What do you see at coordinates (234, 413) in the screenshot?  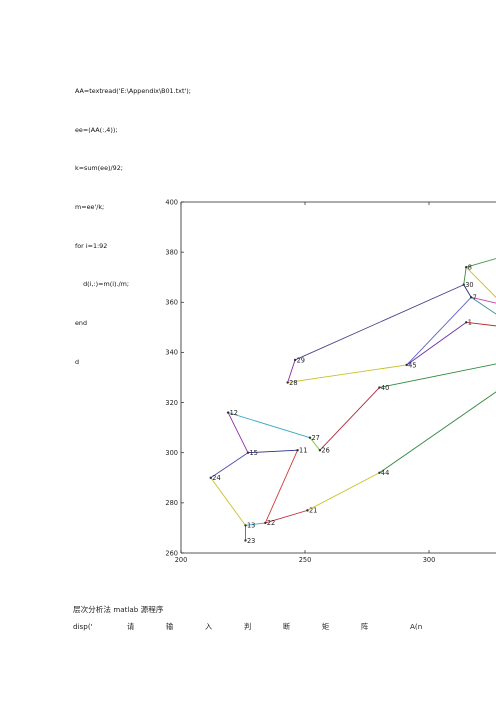 I see `node-label: 12` at bounding box center [234, 413].